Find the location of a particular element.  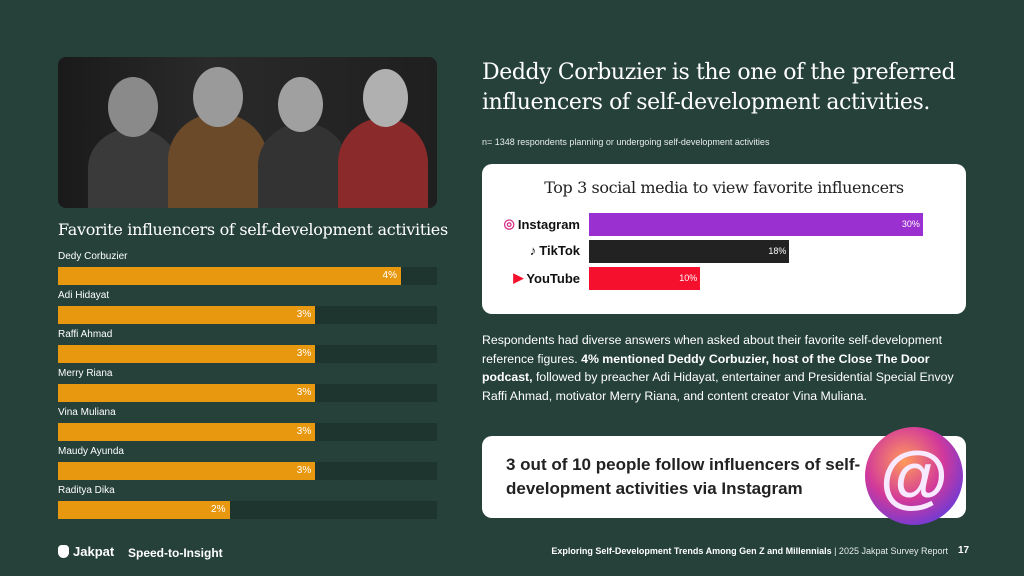

bar-value-label: 18% is located at coordinates (777, 251).